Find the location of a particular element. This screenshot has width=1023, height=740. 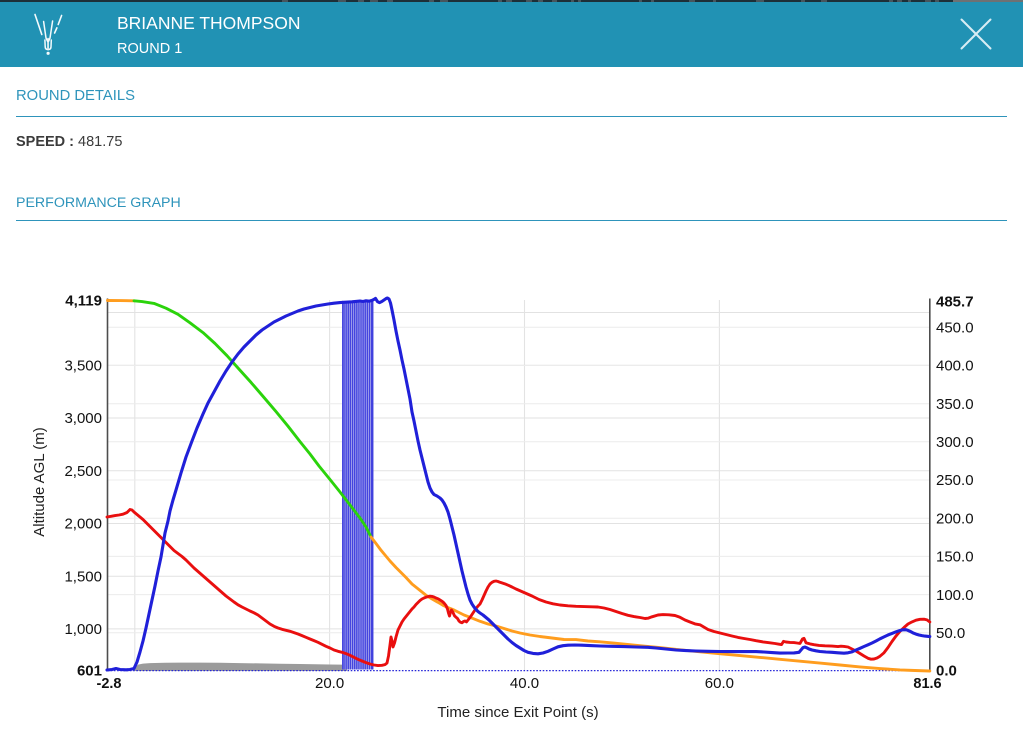

svg-text: 200.0 is located at coordinates (955, 518).